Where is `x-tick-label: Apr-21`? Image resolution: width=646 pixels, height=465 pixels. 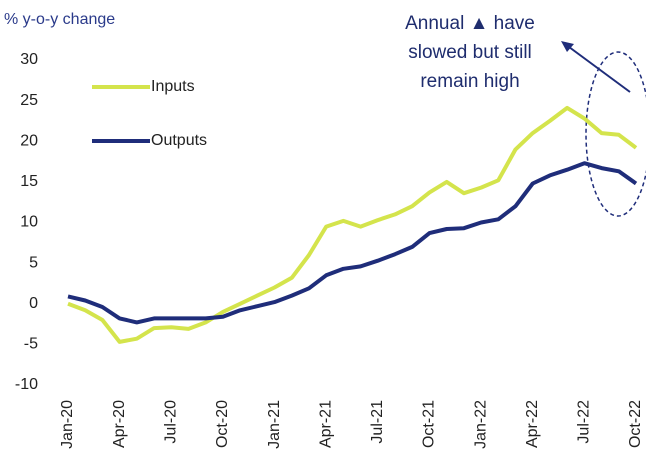
x-tick-label: Apr-21 is located at coordinates (325, 424).